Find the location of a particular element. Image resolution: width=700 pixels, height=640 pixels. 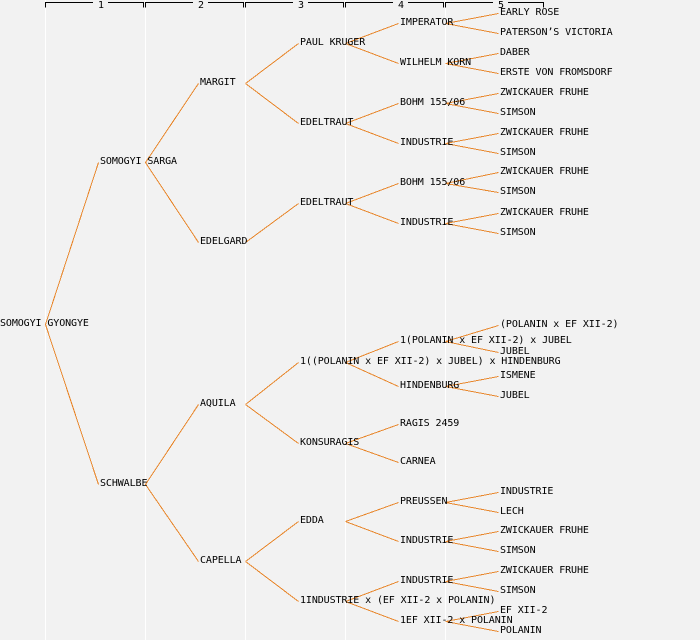

pedigree-node-industrie-3: INDUSTRIE is located at coordinates (427, 540).